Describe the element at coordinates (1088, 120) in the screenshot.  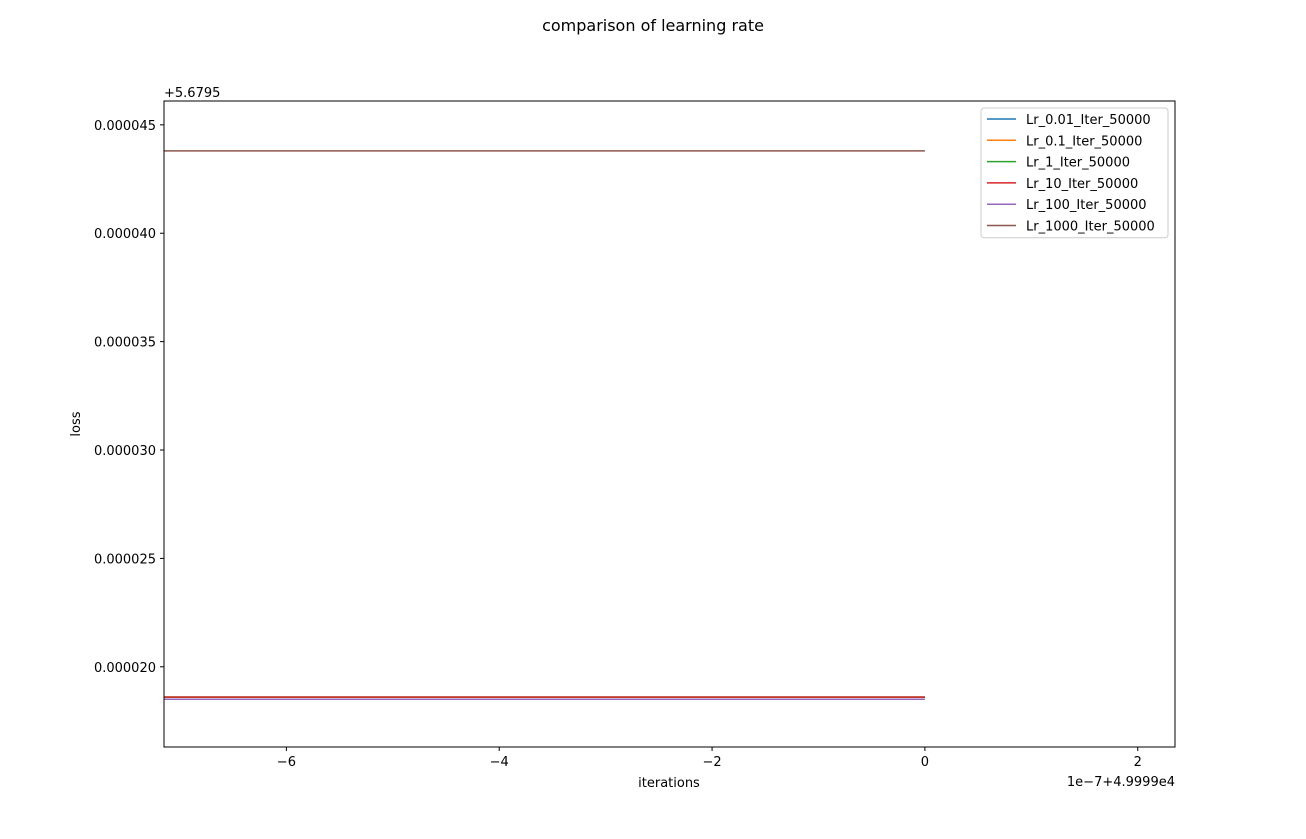
I see `legend-label-0: Lr_0.01_Iter_50000` at that location.